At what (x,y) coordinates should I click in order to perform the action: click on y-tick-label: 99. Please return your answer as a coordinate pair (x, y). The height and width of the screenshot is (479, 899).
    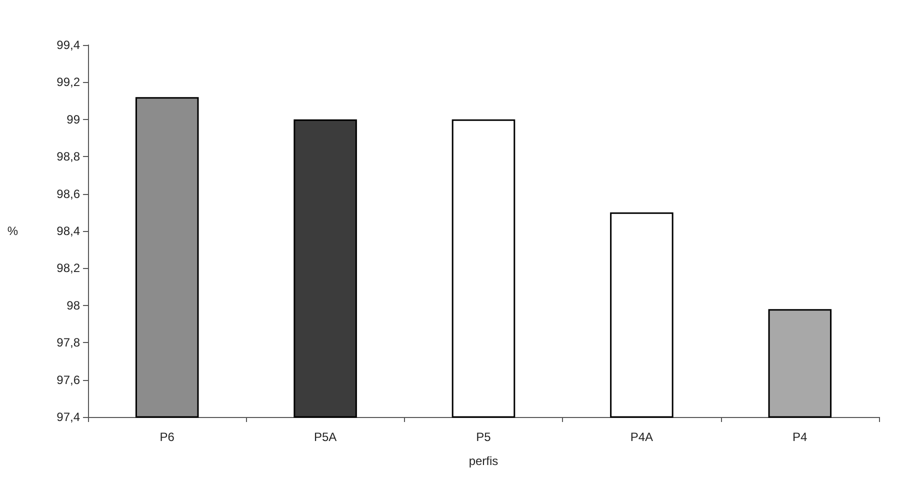
    Looking at the image, I should click on (73, 119).